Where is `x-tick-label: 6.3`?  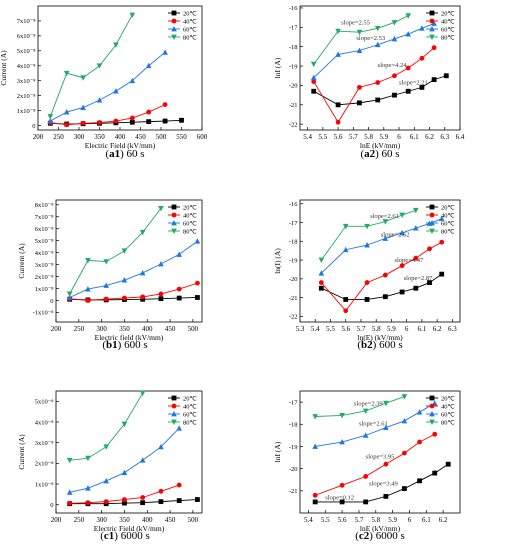
x-tick-label: 6.3 is located at coordinates (444, 137).